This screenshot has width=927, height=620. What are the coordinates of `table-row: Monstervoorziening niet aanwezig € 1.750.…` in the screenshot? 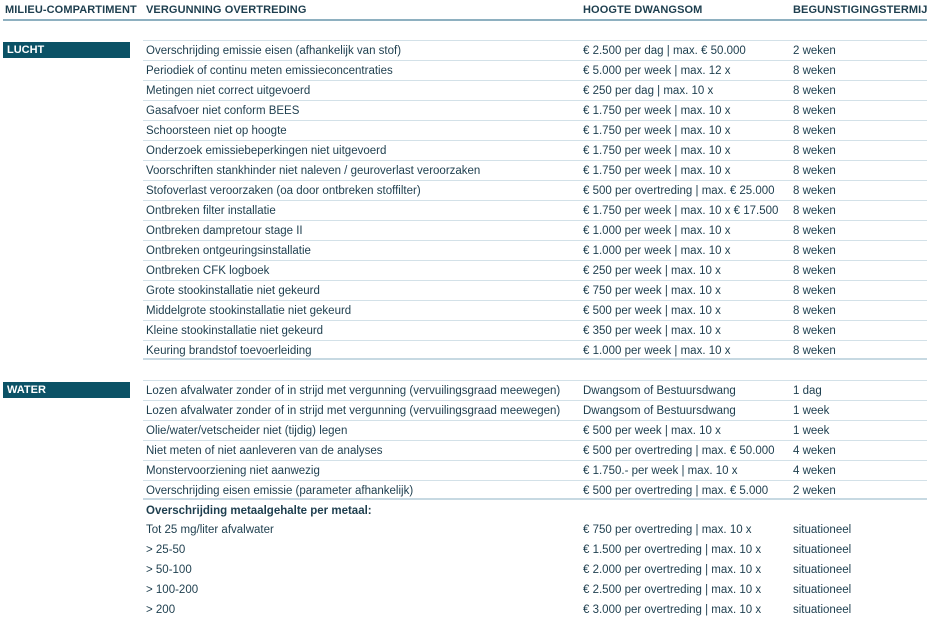 It's located at (535, 470).